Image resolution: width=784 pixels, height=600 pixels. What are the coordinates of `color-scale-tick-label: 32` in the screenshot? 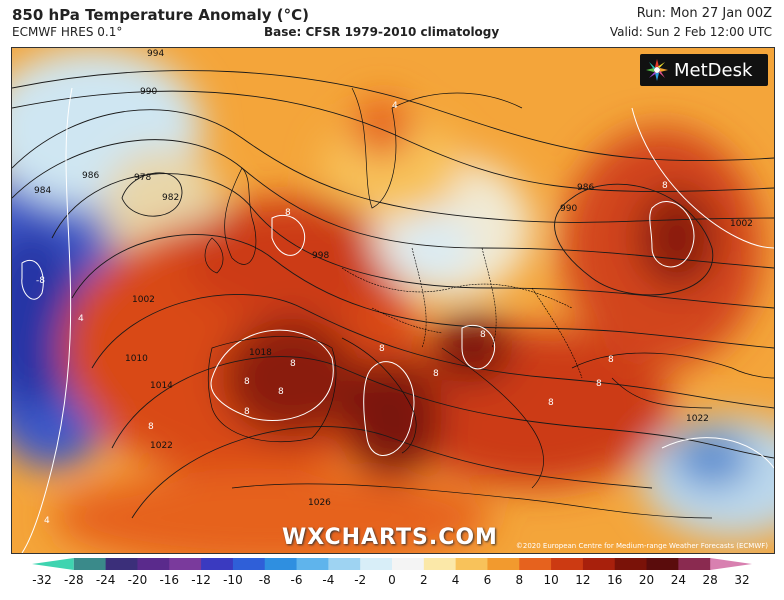 It's located at (742, 580).